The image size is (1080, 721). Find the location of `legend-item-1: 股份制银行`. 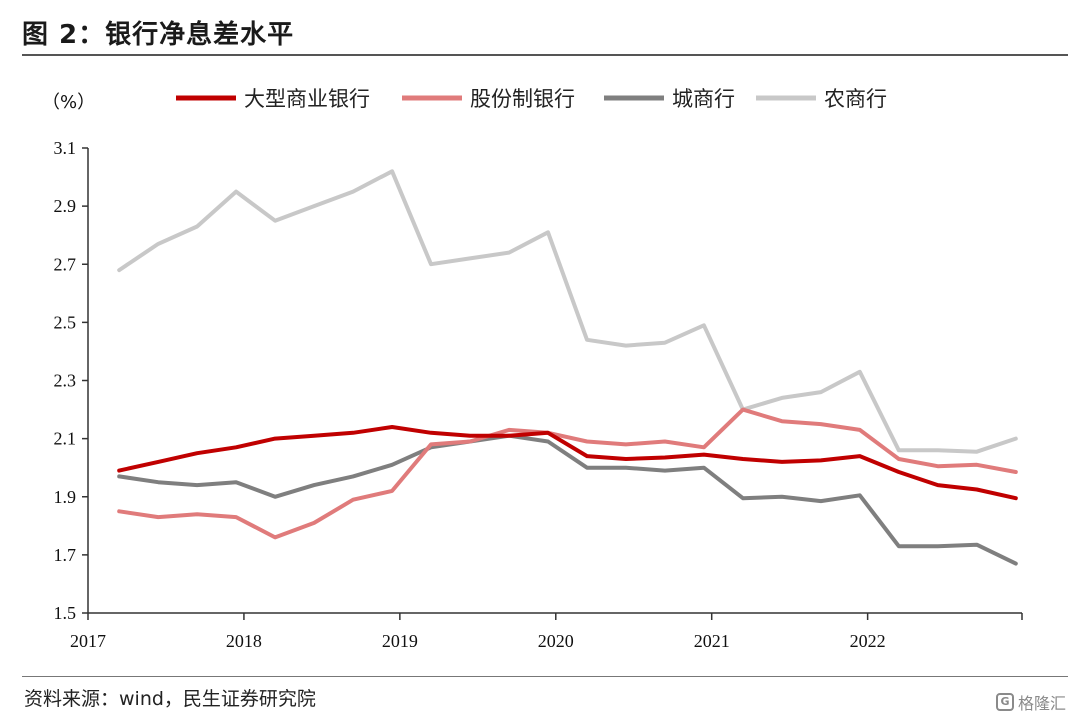

legend-item-1: 股份制银行 is located at coordinates (488, 99).